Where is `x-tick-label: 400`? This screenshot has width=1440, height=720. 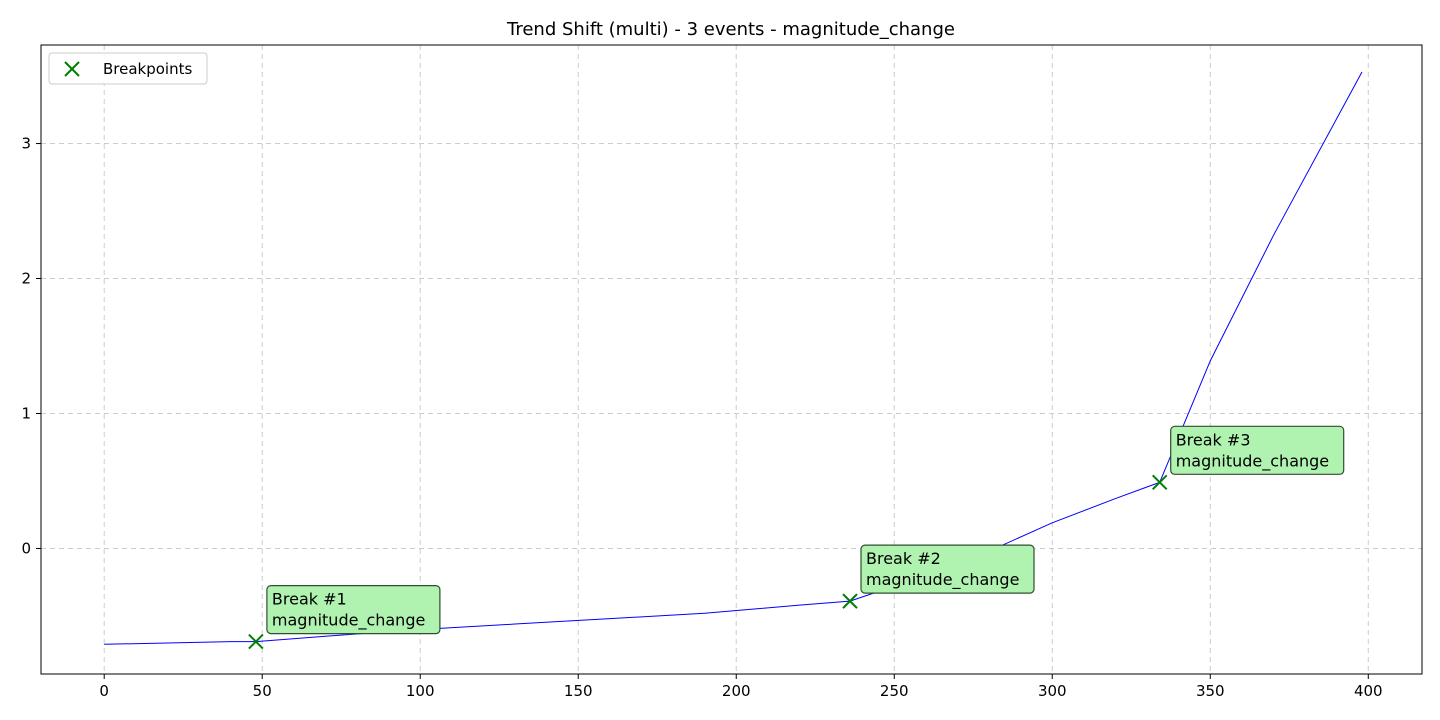
x-tick-label: 400 is located at coordinates (1368, 691).